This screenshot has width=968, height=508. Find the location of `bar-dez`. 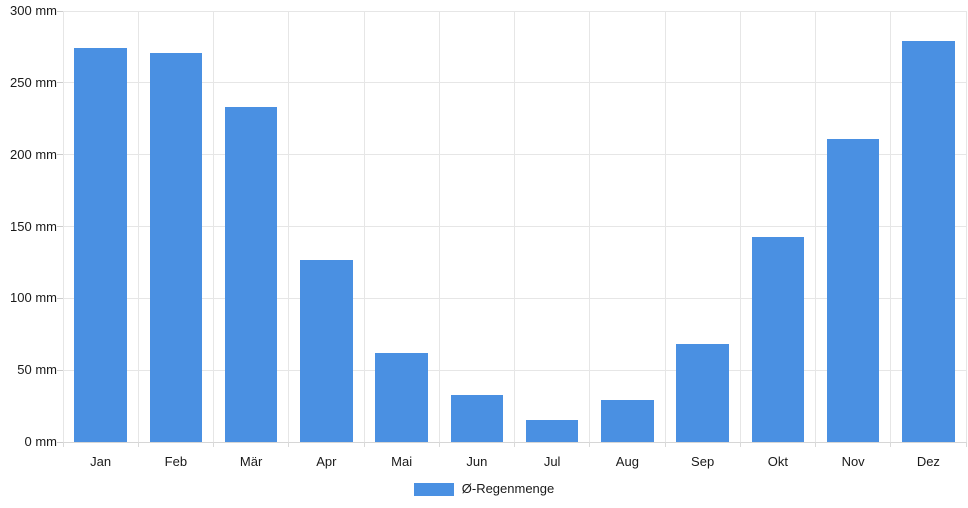

bar-dez is located at coordinates (928, 241).